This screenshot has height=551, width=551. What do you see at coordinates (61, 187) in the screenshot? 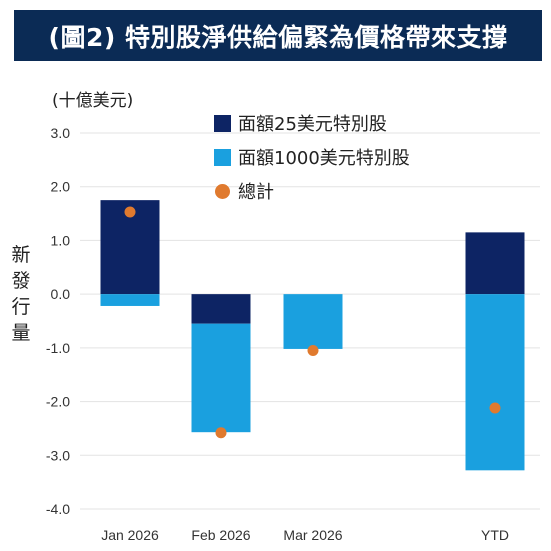
I see `y-tick-label: 2.0` at bounding box center [61, 187].